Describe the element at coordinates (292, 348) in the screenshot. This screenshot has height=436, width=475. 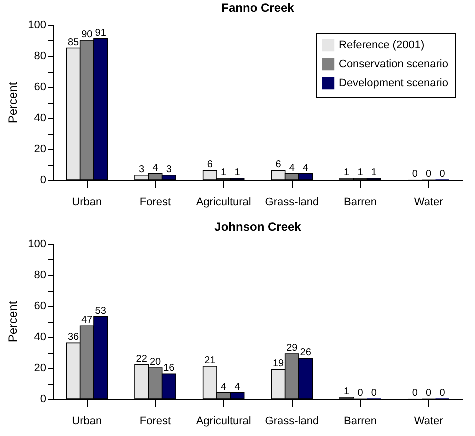
I see `data-label: 29` at that location.